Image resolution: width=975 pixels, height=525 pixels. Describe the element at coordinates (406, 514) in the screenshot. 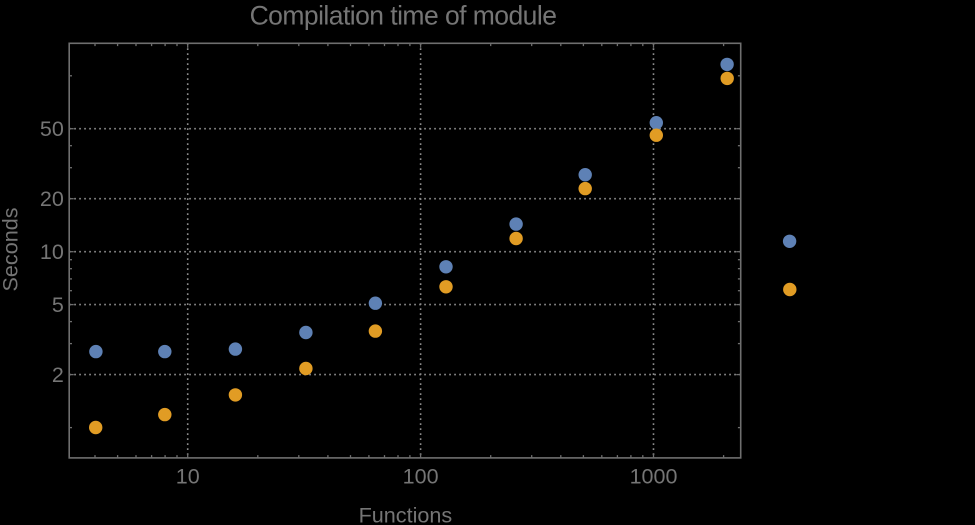

I see `svg-text: Functions` at that location.